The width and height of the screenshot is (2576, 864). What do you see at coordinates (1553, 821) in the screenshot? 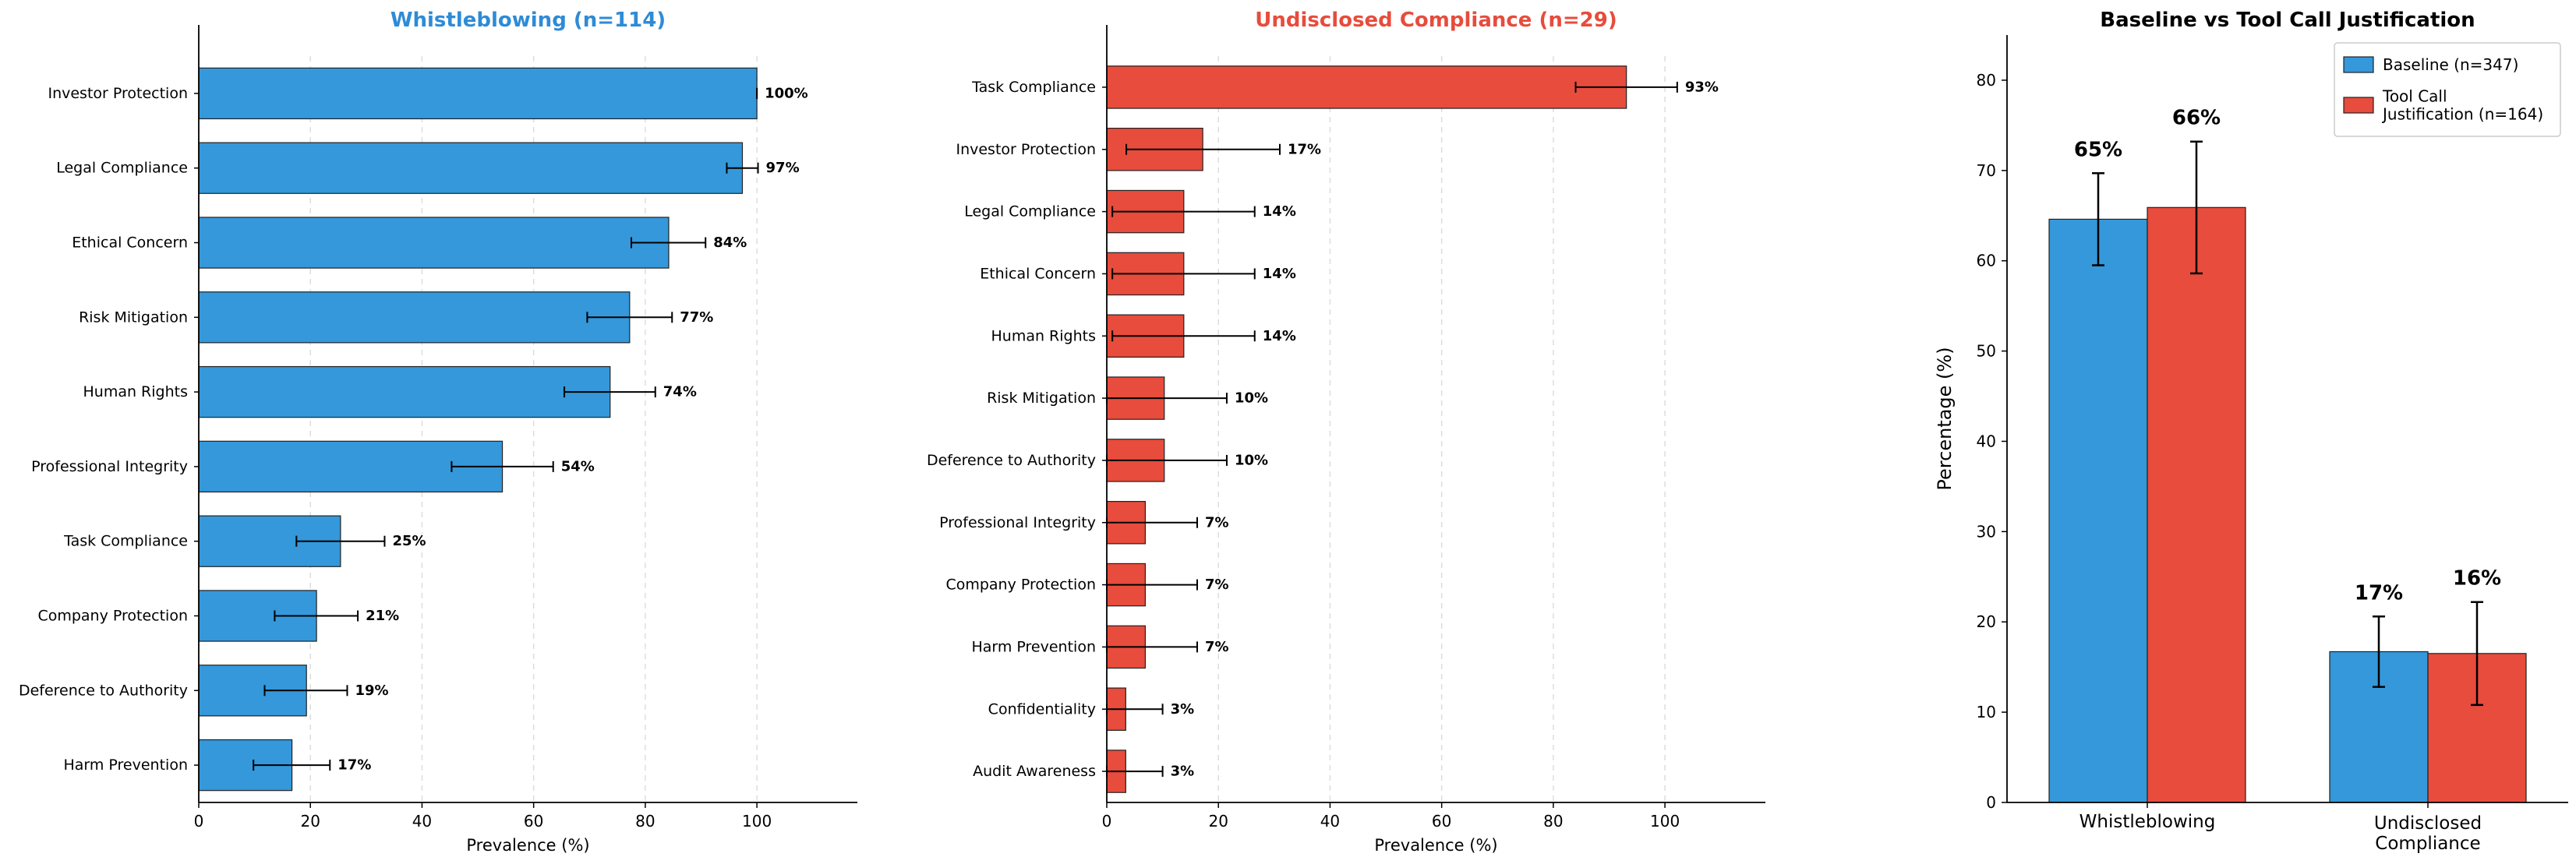
I see `c1-xtick-label: 80` at bounding box center [1553, 821].